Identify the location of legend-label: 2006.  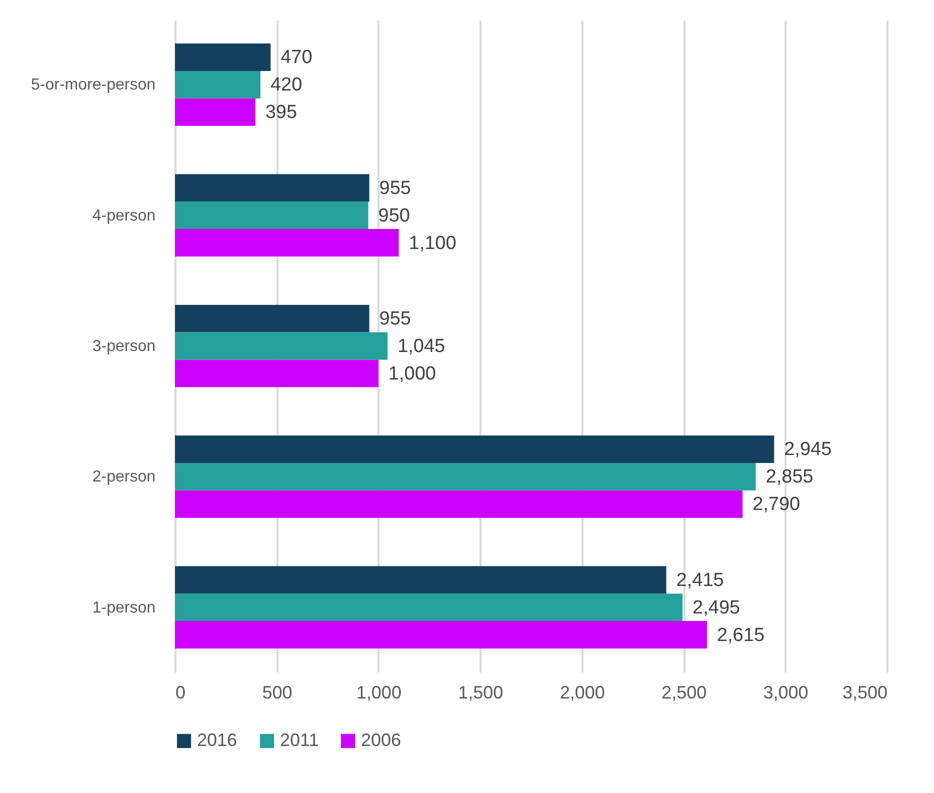
(381, 740).